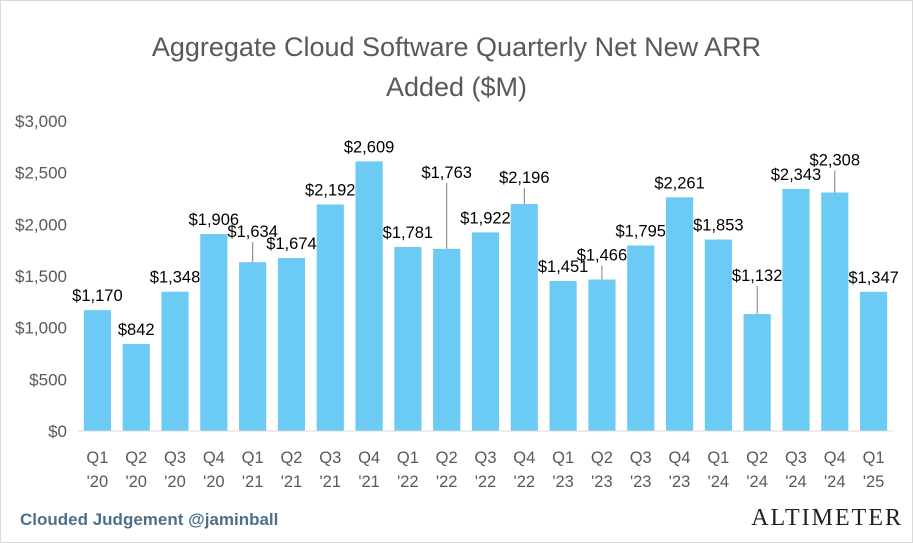 The height and width of the screenshot is (543, 913). What do you see at coordinates (602, 256) in the screenshot?
I see `data-label: $1,466` at bounding box center [602, 256].